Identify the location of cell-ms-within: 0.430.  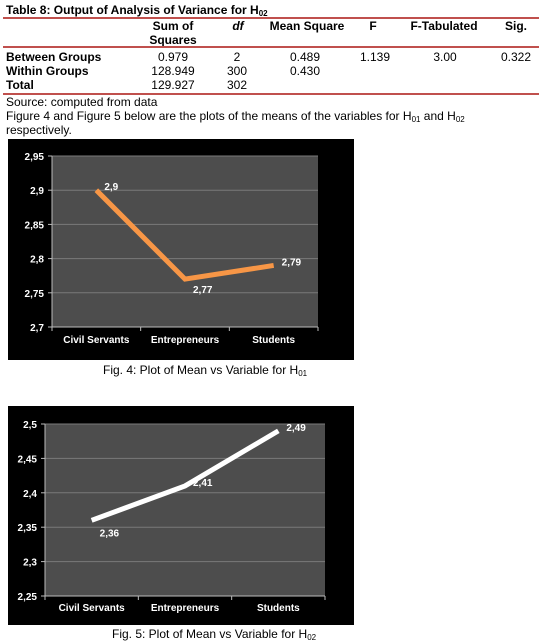
(305, 71).